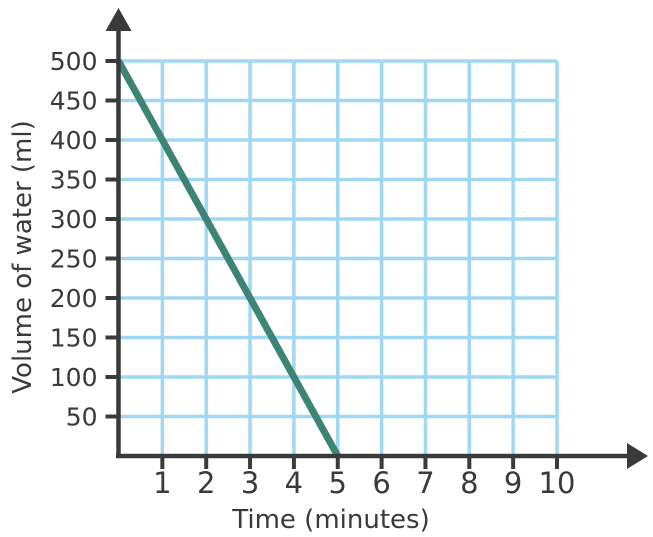 Image resolution: width=653 pixels, height=537 pixels. Describe the element at coordinates (74, 180) in the screenshot. I see `y-tick-label: 350` at that location.